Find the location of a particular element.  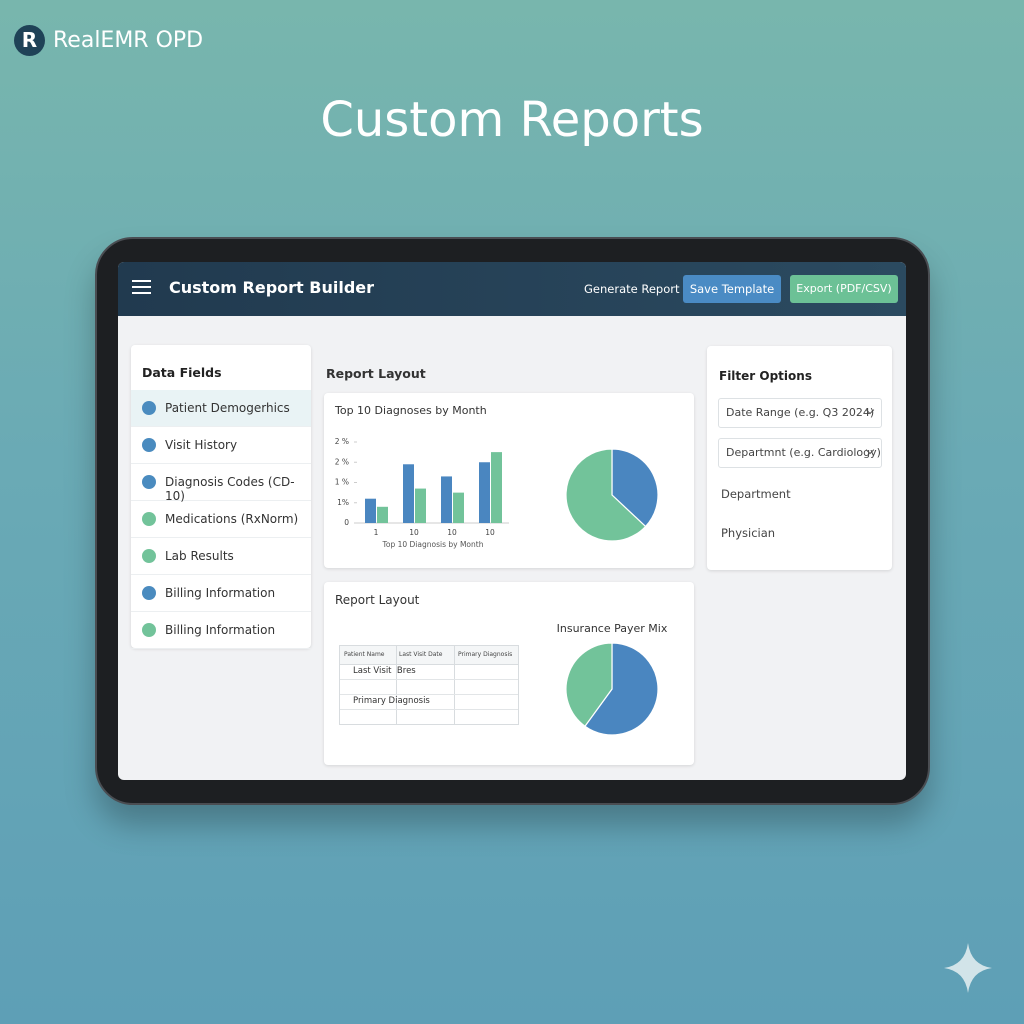

export-button: Export (PDF/CSV) is located at coordinates (844, 289).